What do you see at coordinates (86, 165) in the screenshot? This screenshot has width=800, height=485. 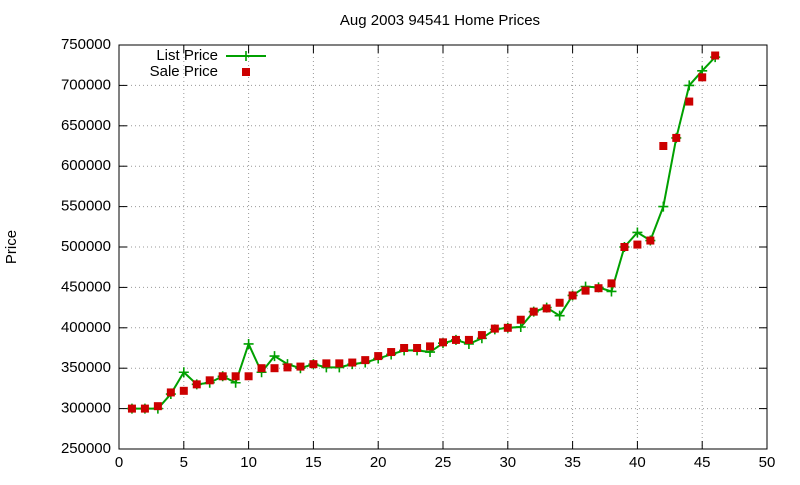 I see `y-tick-label: 600000` at bounding box center [86, 165].